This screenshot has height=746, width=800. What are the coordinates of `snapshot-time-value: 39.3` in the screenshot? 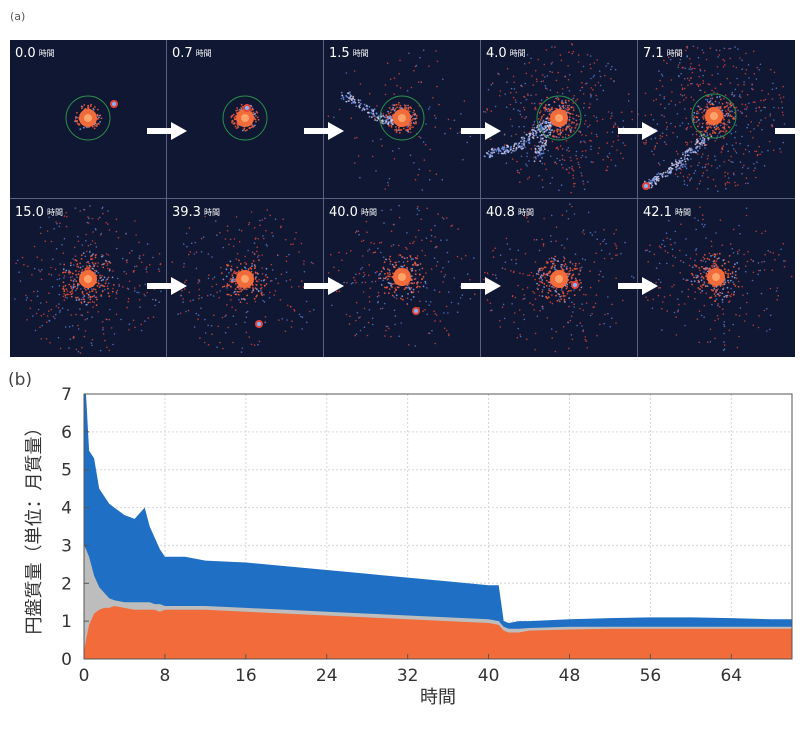 It's located at (186, 212).